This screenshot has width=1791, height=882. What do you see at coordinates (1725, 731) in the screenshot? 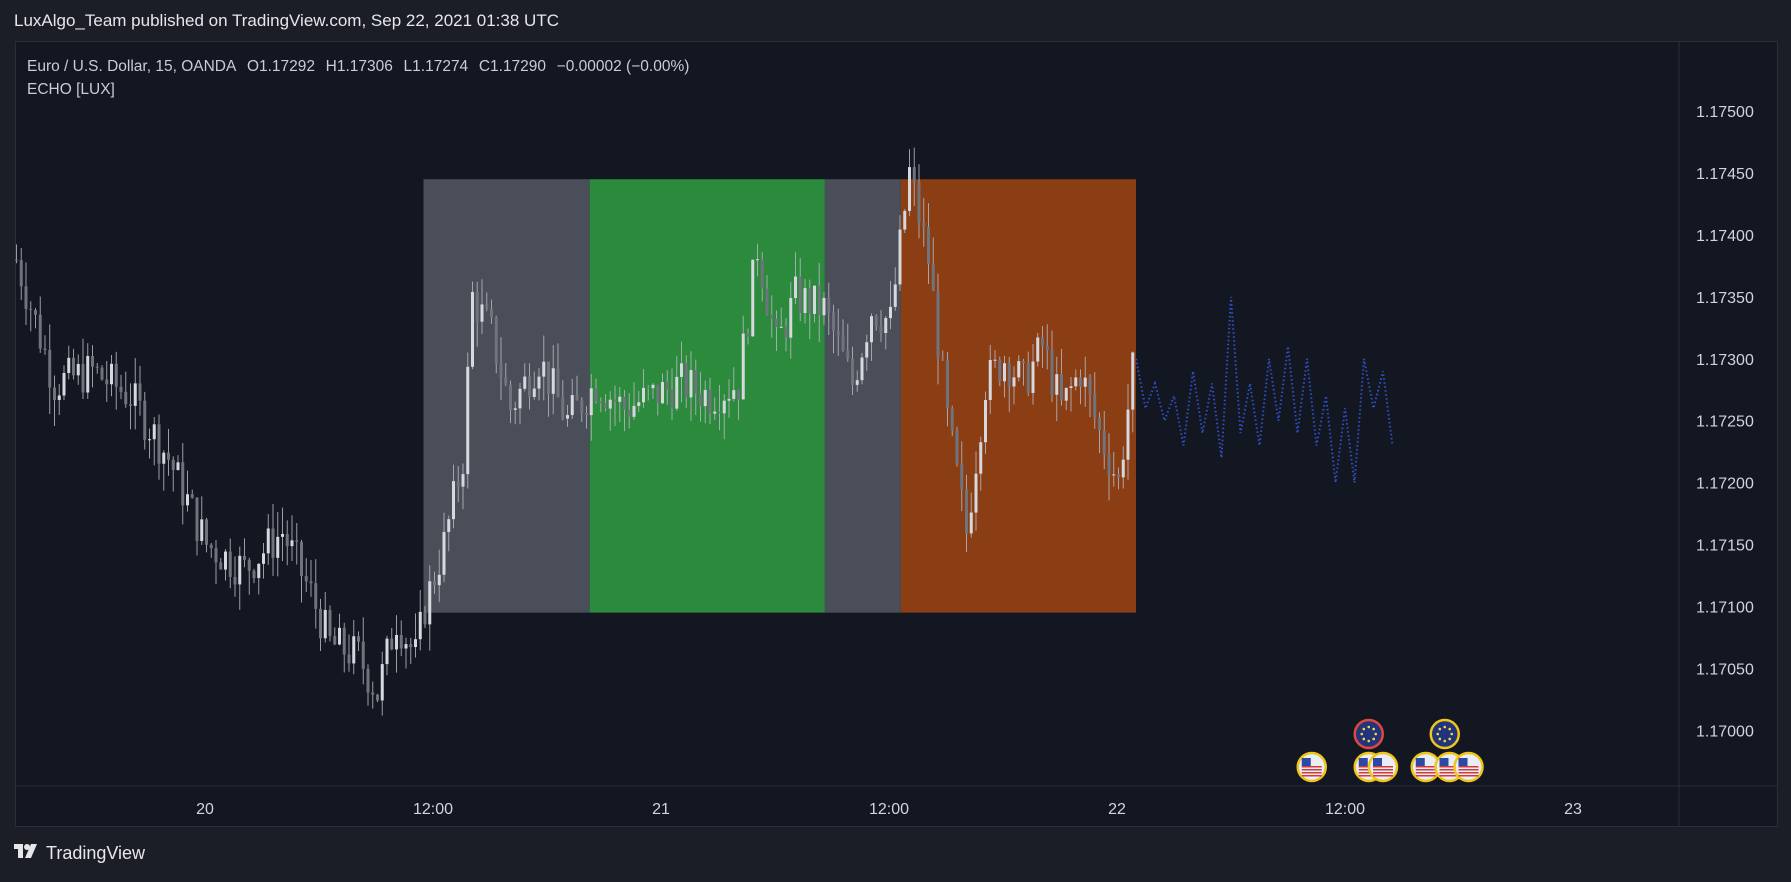
I see `price-tick-label: 1.17000` at bounding box center [1725, 731].